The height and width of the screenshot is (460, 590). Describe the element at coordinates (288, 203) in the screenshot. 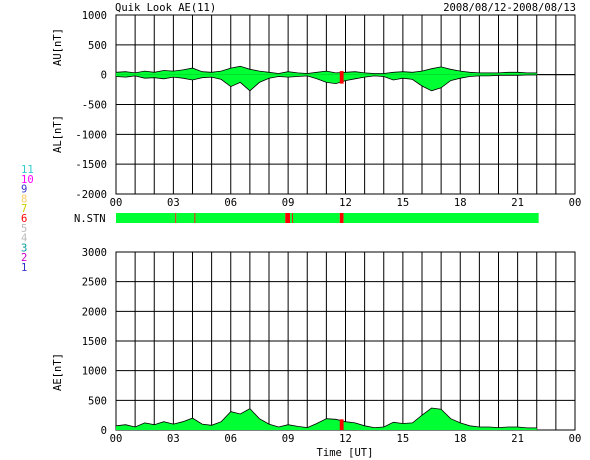

I see `au-al-xtick-label: 09` at that location.